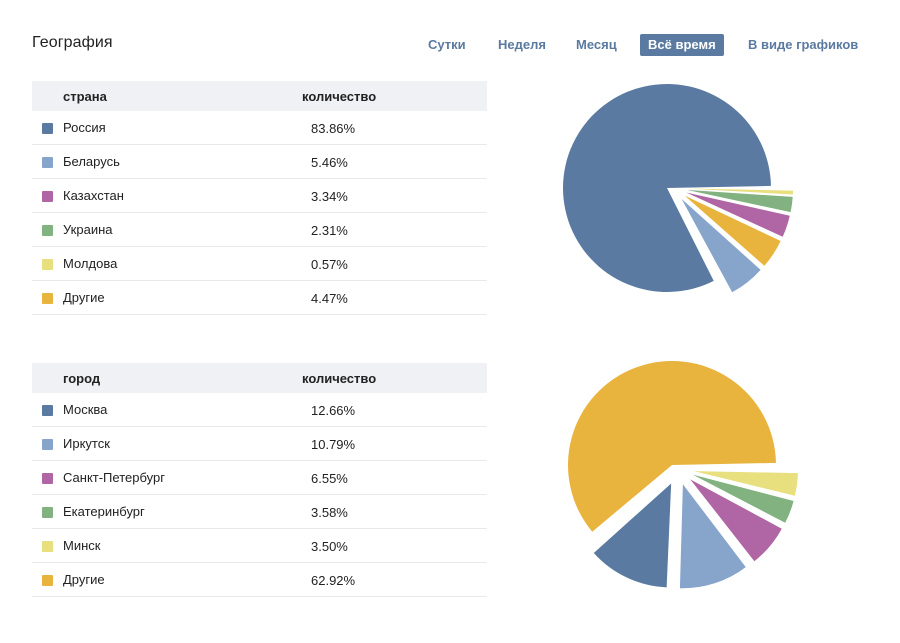 The image size is (900, 643). What do you see at coordinates (329, 478) in the screenshot?
I see `city-value: 6.55%` at bounding box center [329, 478].